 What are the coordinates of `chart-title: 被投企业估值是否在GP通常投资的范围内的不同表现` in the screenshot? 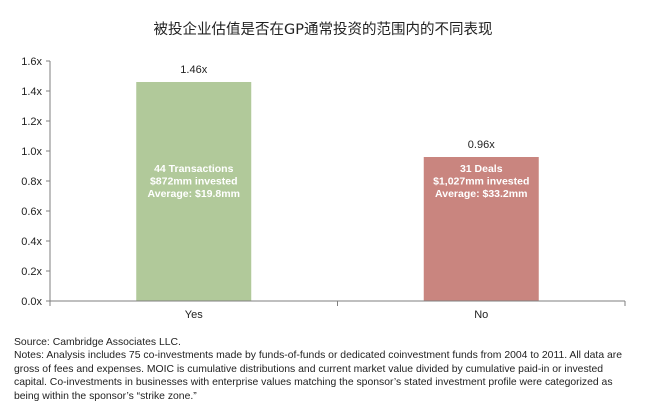 It's located at (323, 30).